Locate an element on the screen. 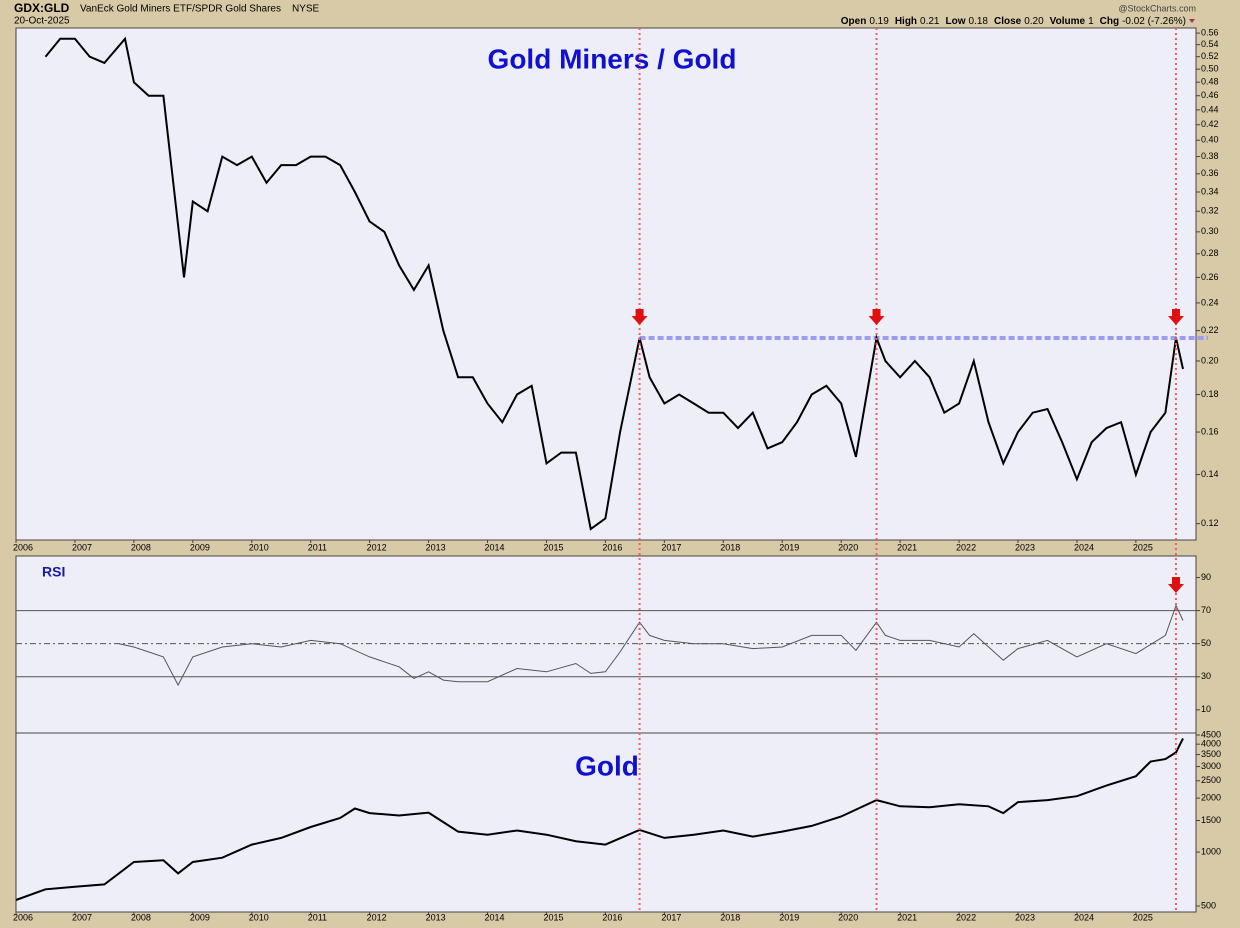  y-tick-label: 0.24 is located at coordinates (1210, 302).